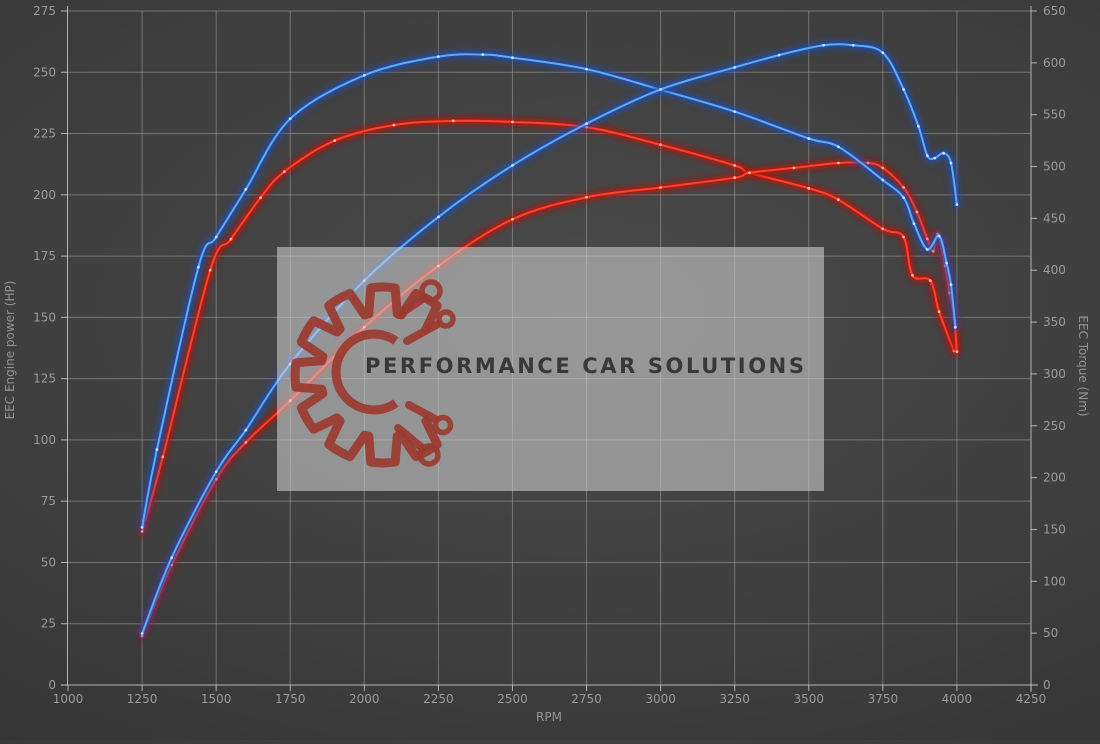 This screenshot has height=744, width=1100. Describe the element at coordinates (364, 699) in the screenshot. I see `x-tick-label: 2000` at that location.